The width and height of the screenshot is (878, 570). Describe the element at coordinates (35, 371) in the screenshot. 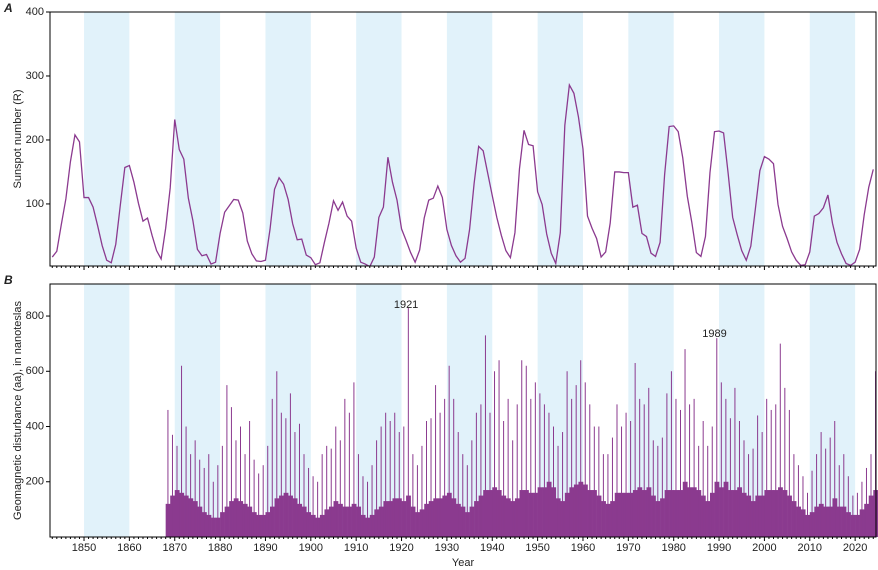

I see `y-tick-label: 600` at that location.